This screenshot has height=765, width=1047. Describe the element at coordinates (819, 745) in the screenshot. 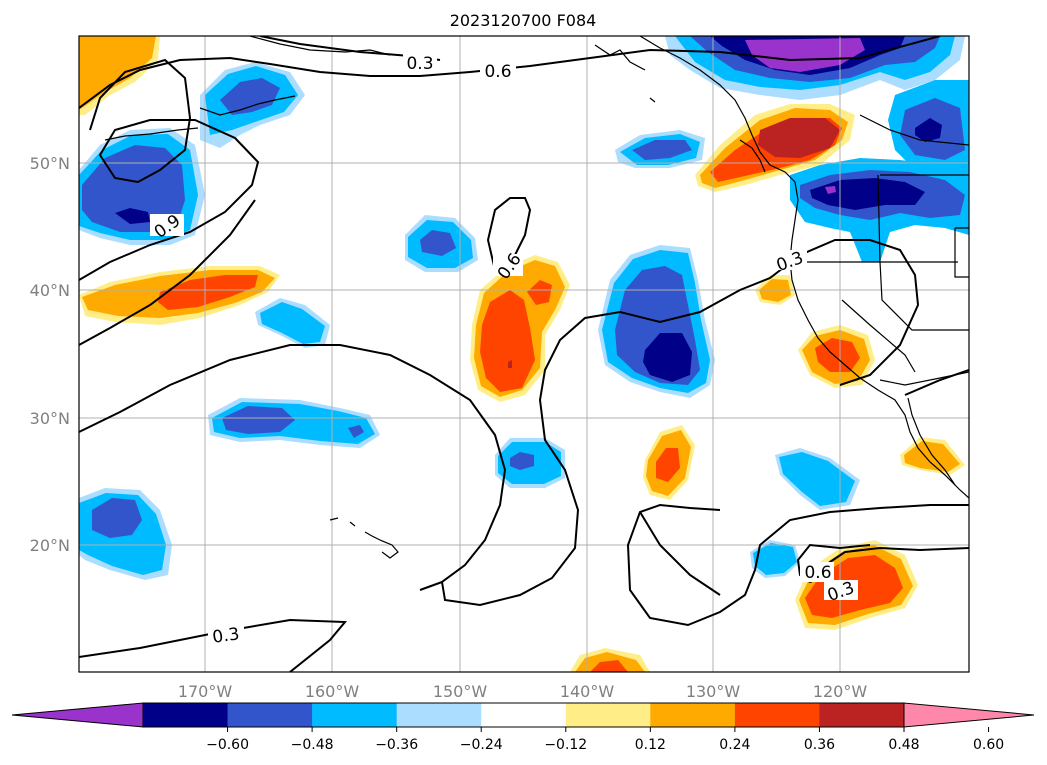

I see `colorbar-tick-label: 0.36` at that location.